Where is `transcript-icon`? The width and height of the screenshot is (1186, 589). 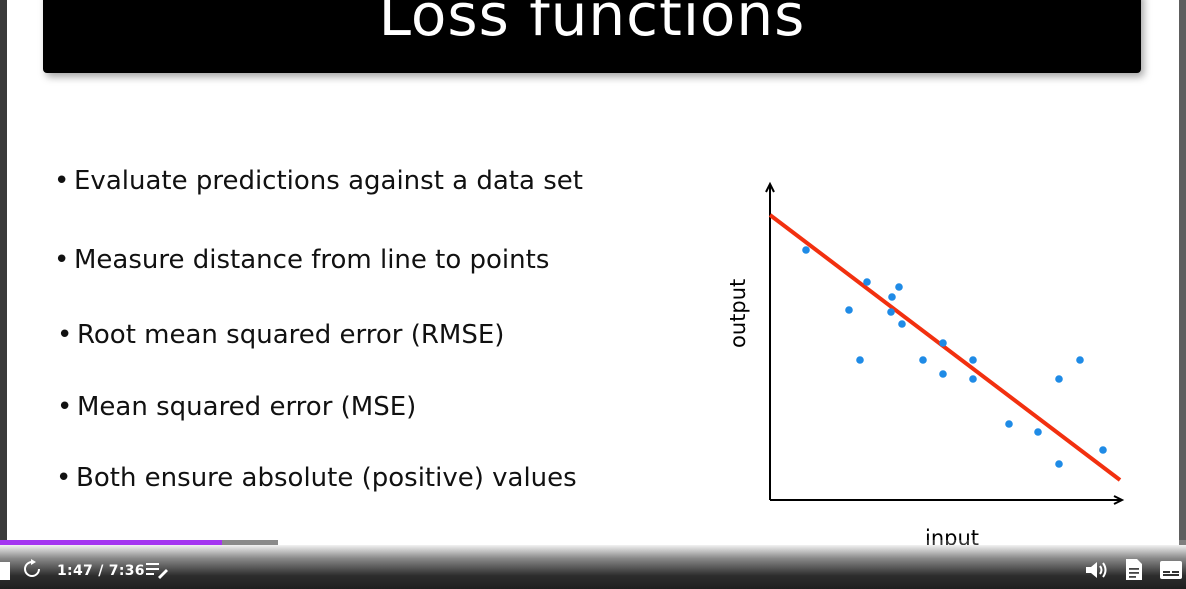
transcript-icon is located at coordinates (1134, 571).